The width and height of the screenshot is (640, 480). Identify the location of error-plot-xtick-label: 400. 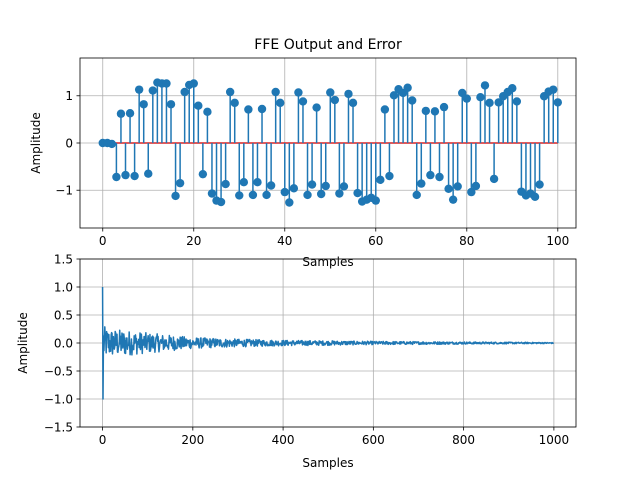
(283, 440).